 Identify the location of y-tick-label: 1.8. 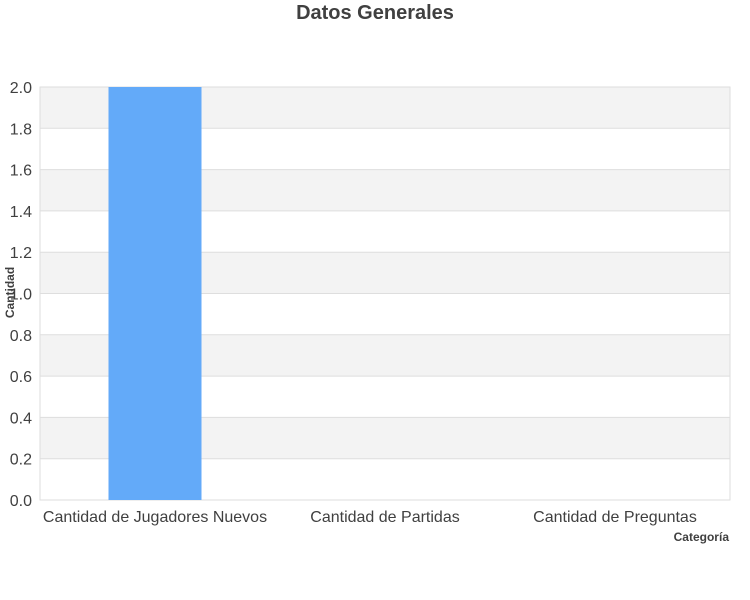
(21, 129).